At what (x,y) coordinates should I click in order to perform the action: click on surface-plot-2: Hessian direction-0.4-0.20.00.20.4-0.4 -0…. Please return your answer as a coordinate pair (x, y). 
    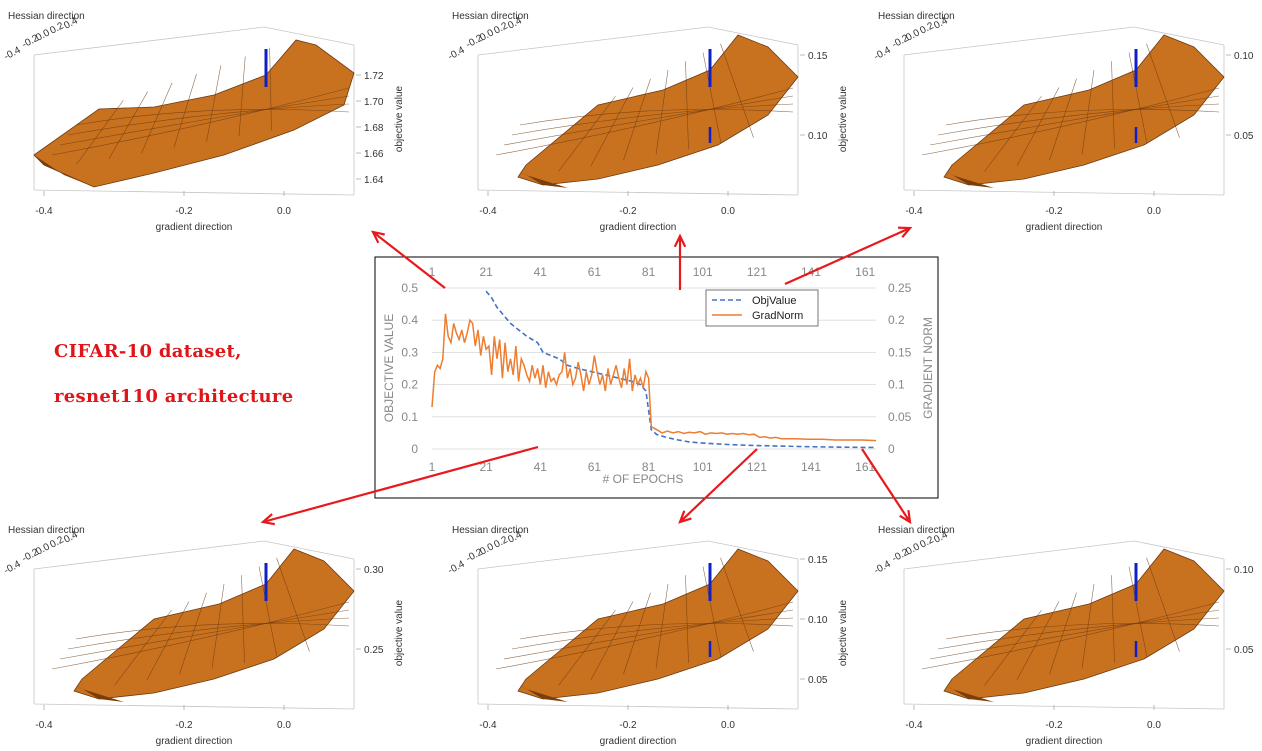
    Looking at the image, I should click on (647, 122).